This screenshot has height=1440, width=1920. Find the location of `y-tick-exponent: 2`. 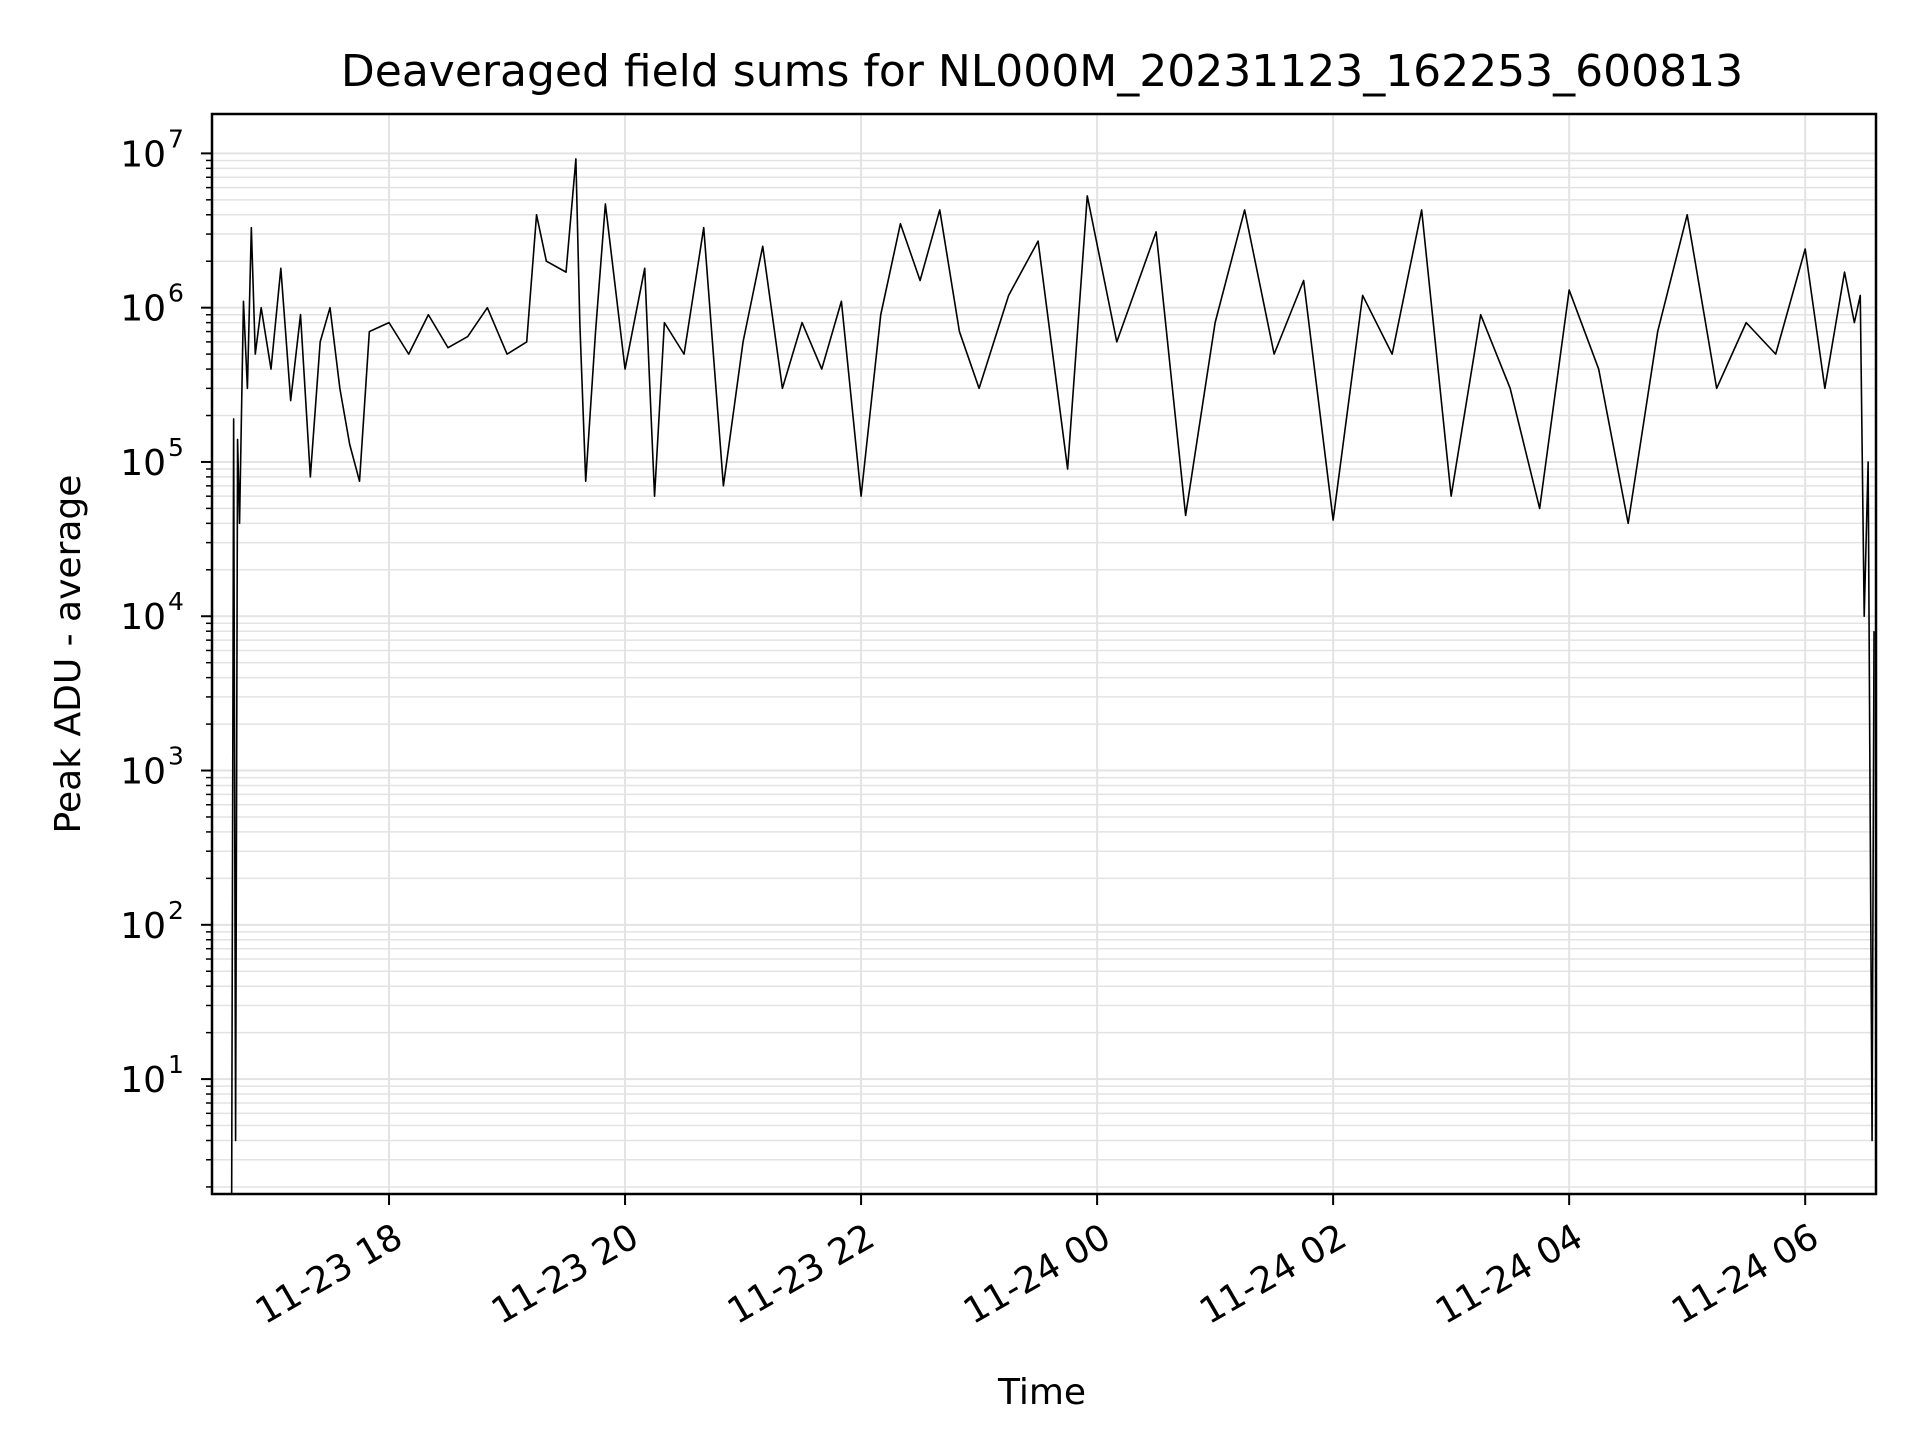

y-tick-exponent: 2 is located at coordinates (176, 910).